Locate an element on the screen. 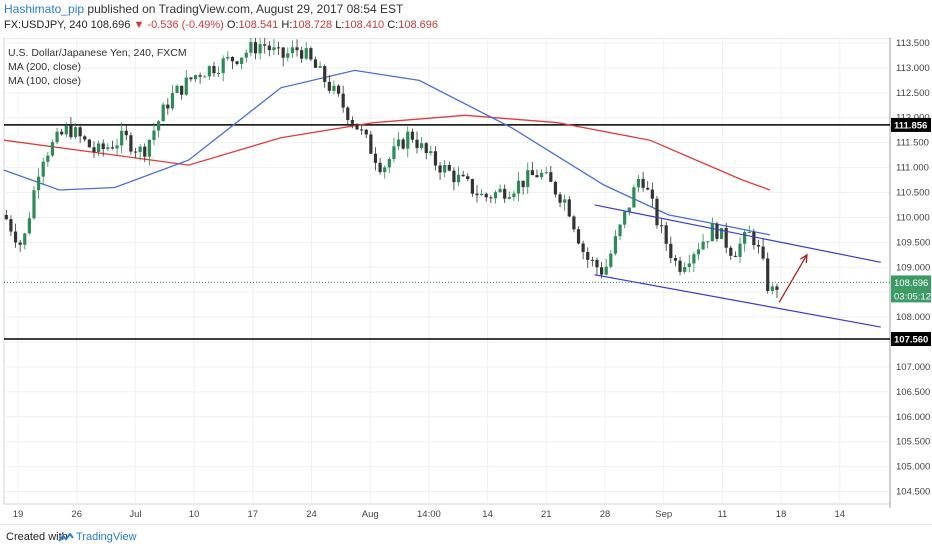  legend-ma200: MA (200, close) is located at coordinates (44, 67).